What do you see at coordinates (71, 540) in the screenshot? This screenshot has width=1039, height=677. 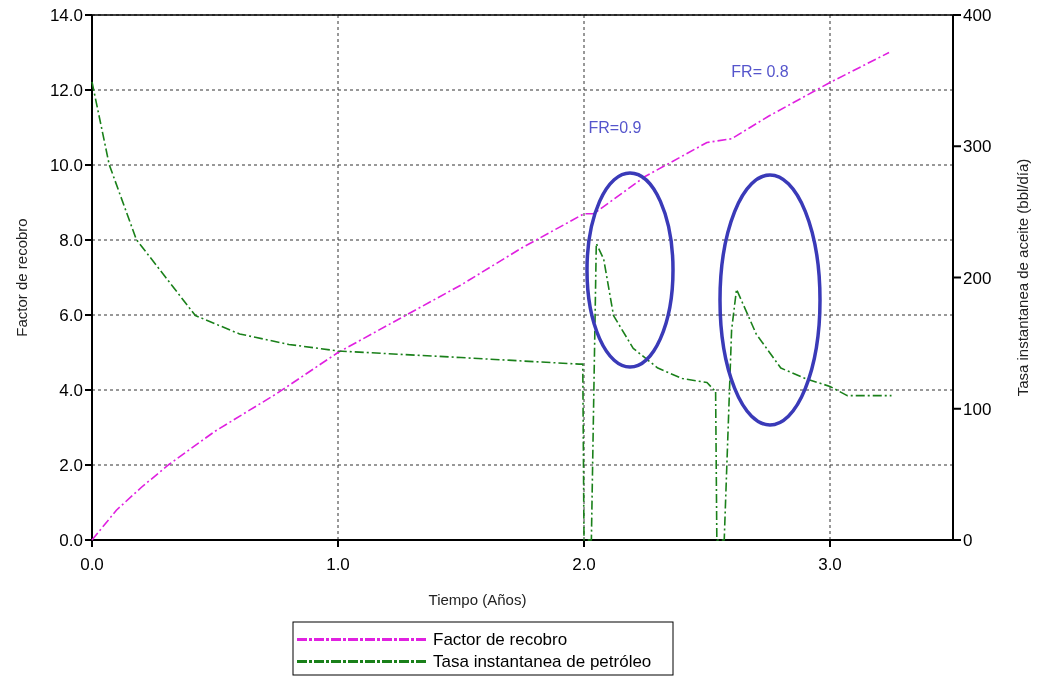 I see `y-tick-label: 0.0` at bounding box center [71, 540].